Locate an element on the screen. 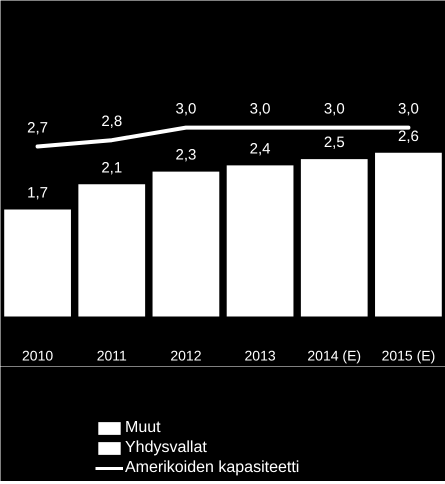  legend-label: Muut is located at coordinates (143, 428).